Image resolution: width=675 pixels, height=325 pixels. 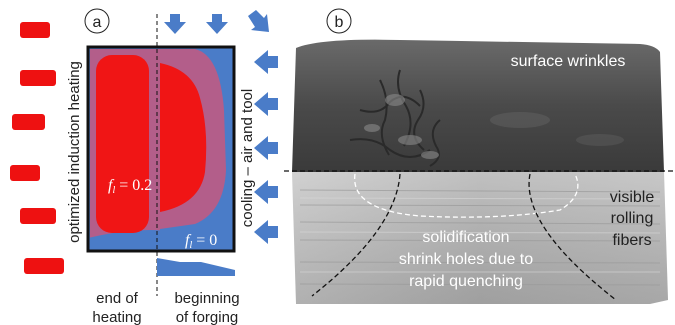 I want to click on shrink-holes-label-2: shrink holes due to, so click(x=466, y=259).